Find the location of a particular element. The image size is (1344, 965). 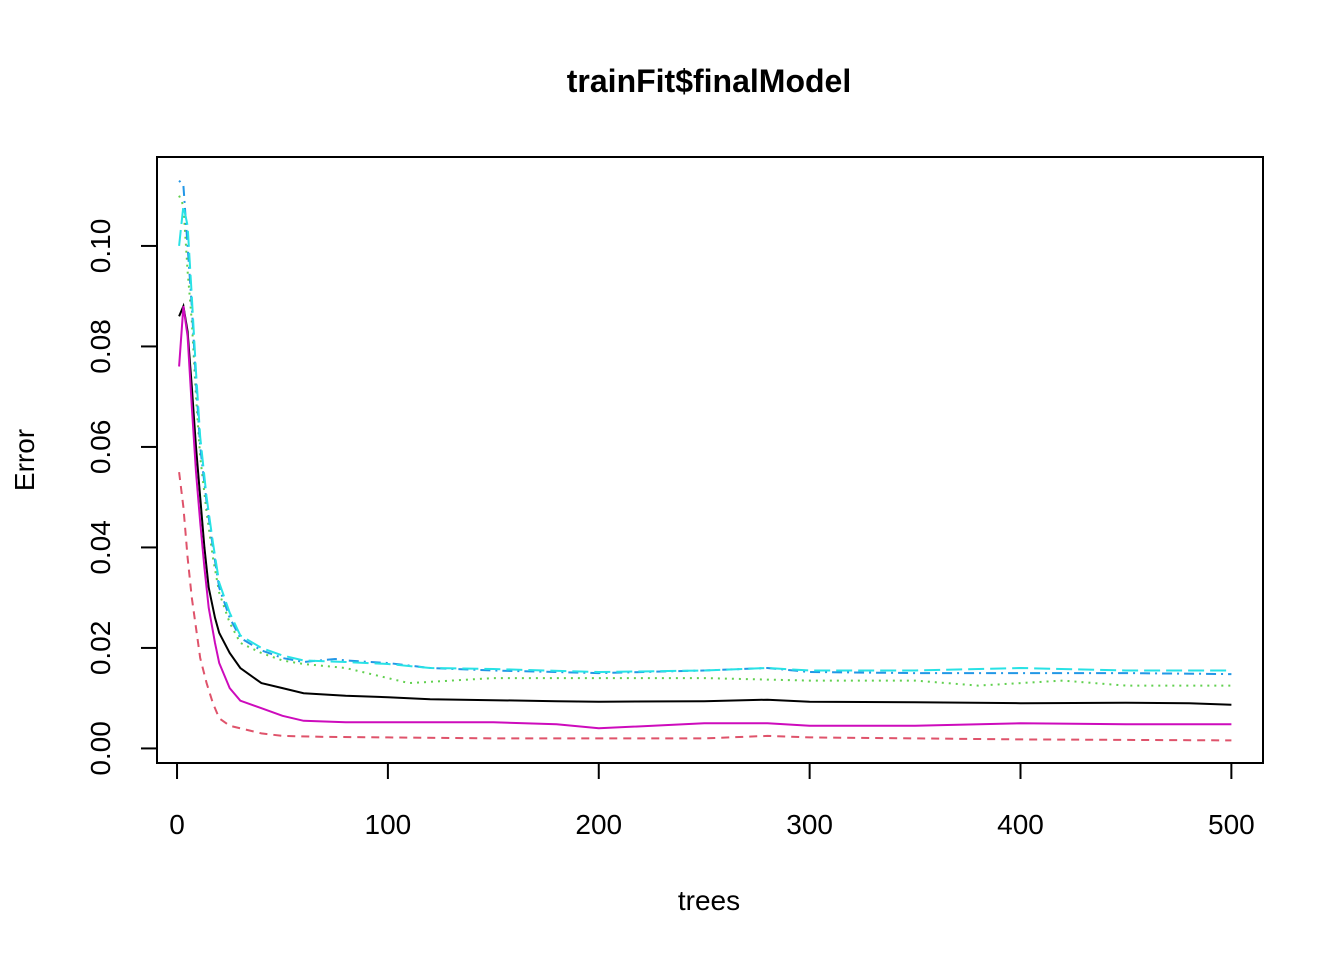

chart-title: trainFit$finalModel is located at coordinates (709, 81).